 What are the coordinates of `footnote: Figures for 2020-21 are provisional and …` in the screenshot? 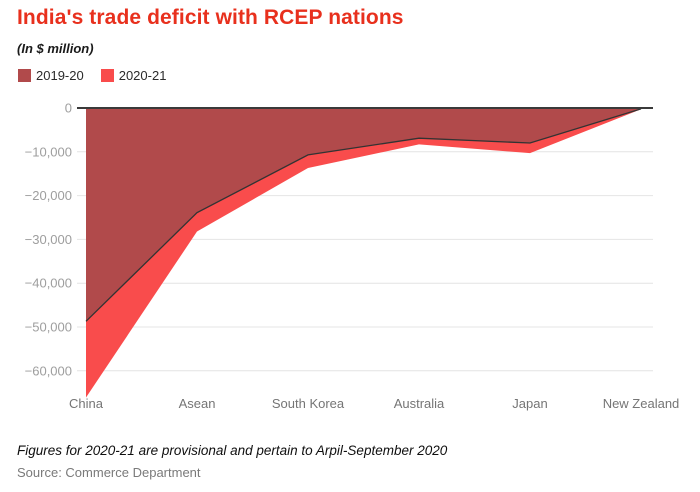 It's located at (232, 450).